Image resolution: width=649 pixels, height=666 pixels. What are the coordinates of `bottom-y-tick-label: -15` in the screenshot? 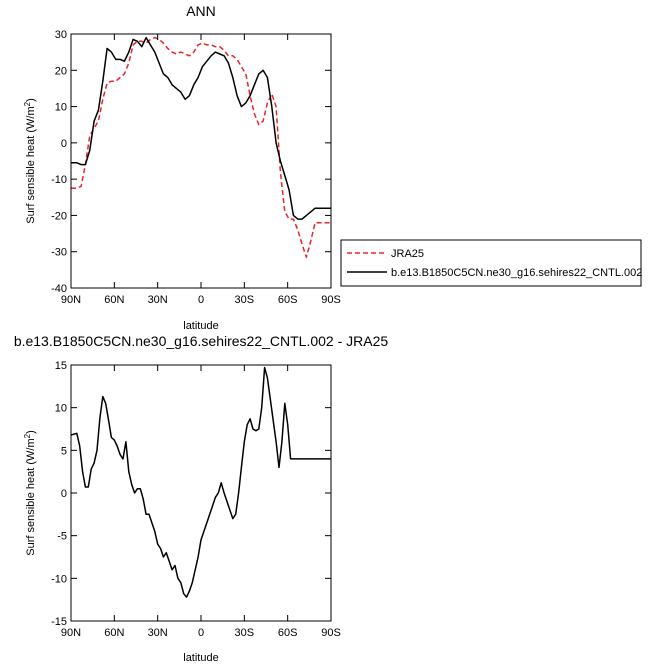 It's located at (59, 622).